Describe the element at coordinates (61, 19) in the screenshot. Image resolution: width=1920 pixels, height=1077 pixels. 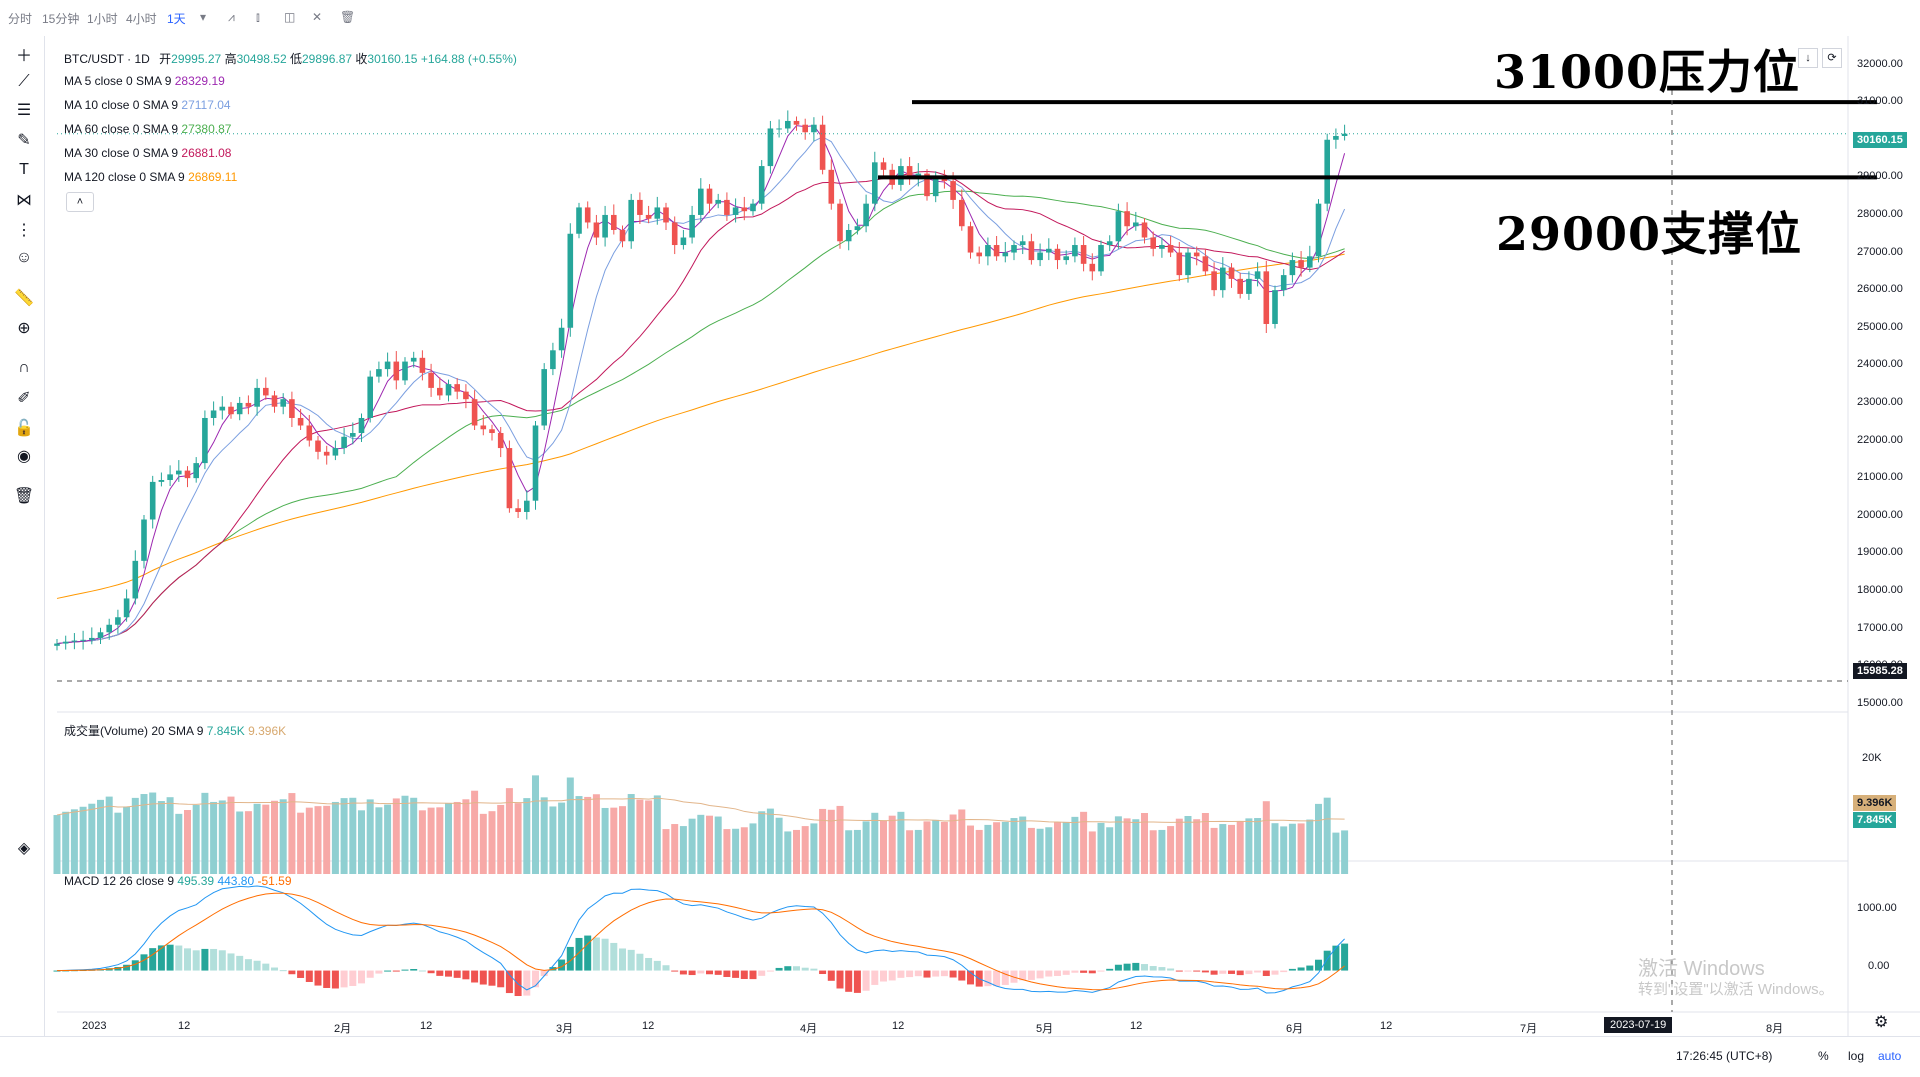
I see `interval-15m: 15分钟` at that location.